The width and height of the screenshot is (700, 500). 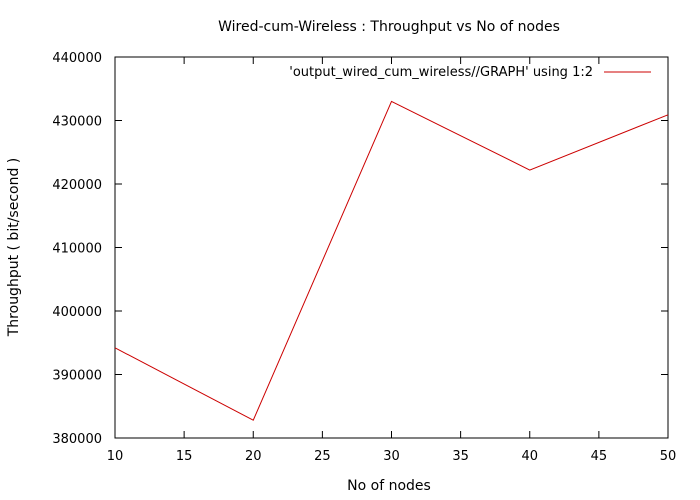 I want to click on x-tick-label: 10, so click(x=115, y=456).